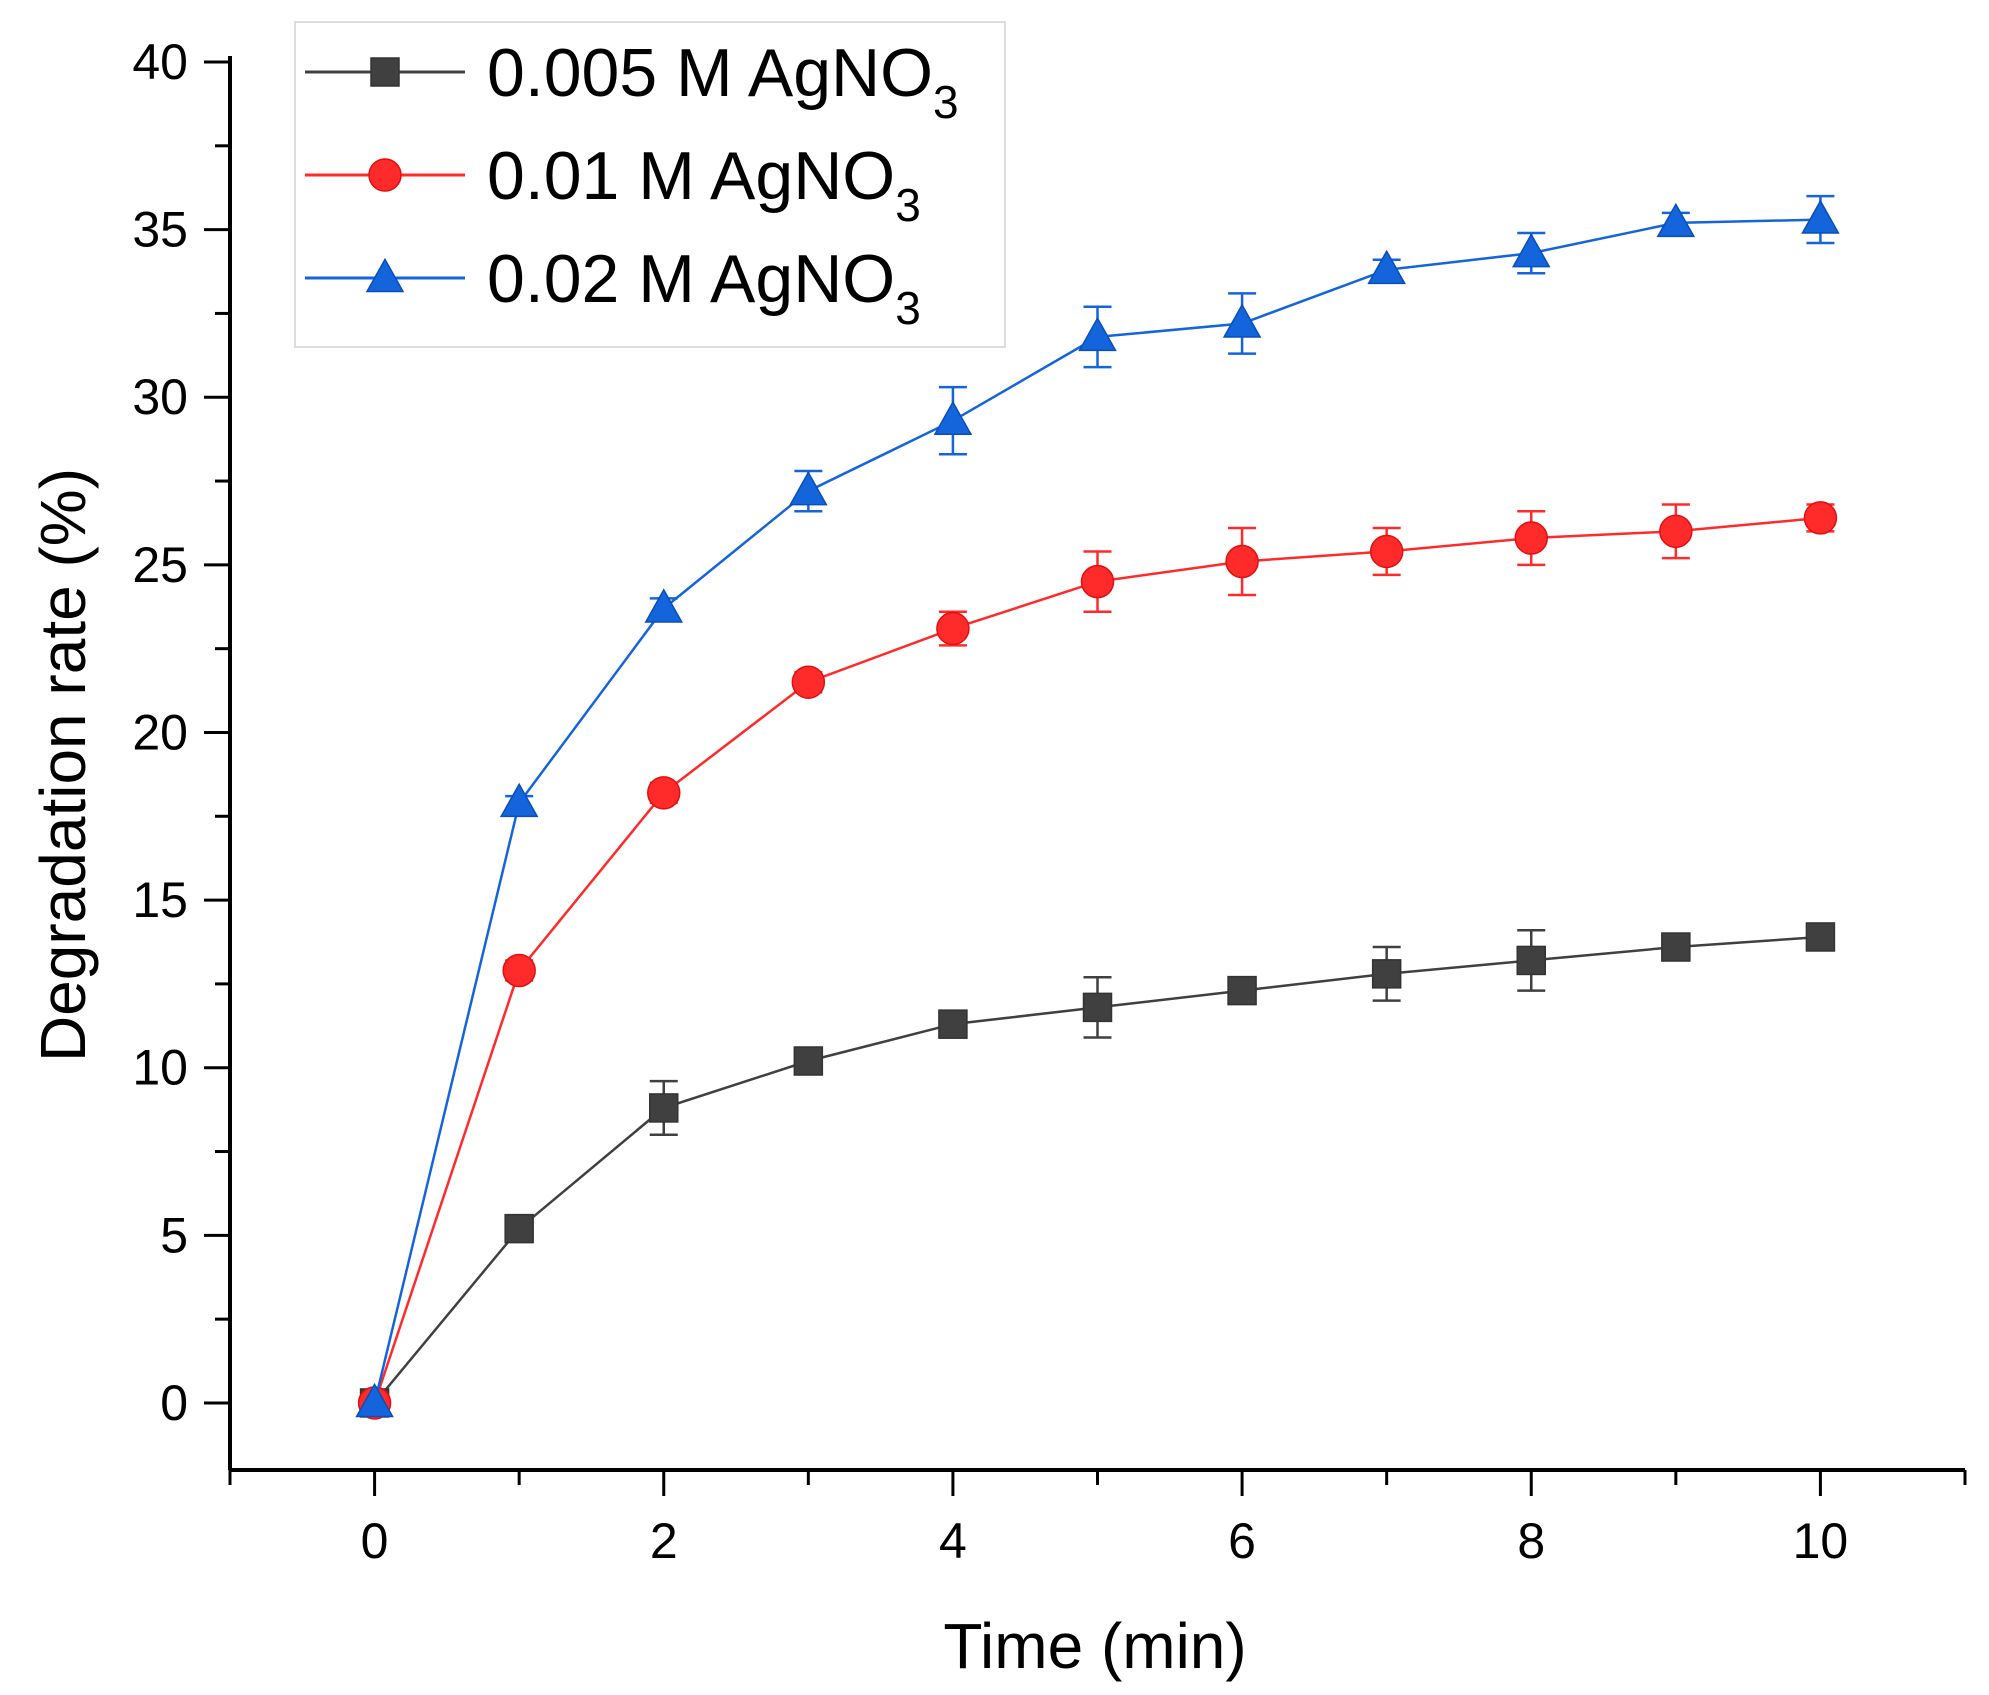 The image size is (1989, 1695). What do you see at coordinates (1242, 1541) in the screenshot?
I see `x-tick-label: 6` at bounding box center [1242, 1541].